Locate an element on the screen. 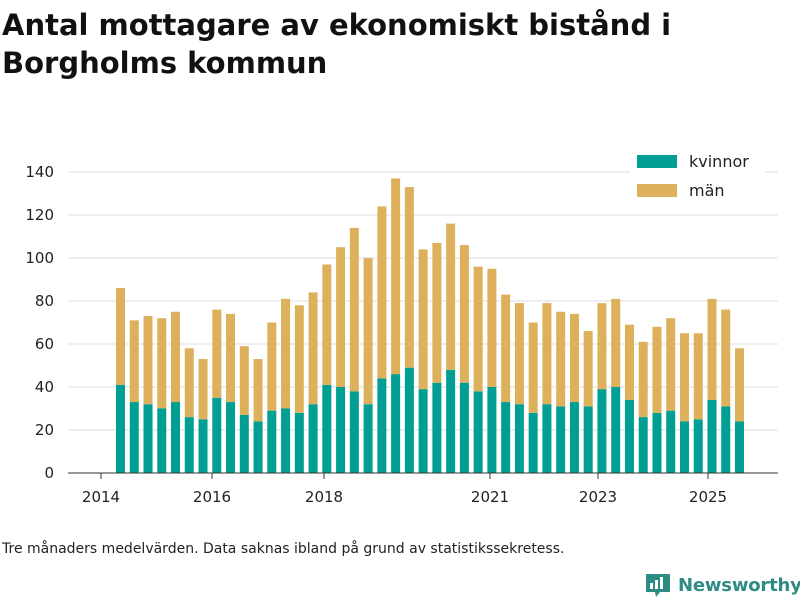 This screenshot has height=600, width=800. x-tick-label: 2018 is located at coordinates (324, 497).